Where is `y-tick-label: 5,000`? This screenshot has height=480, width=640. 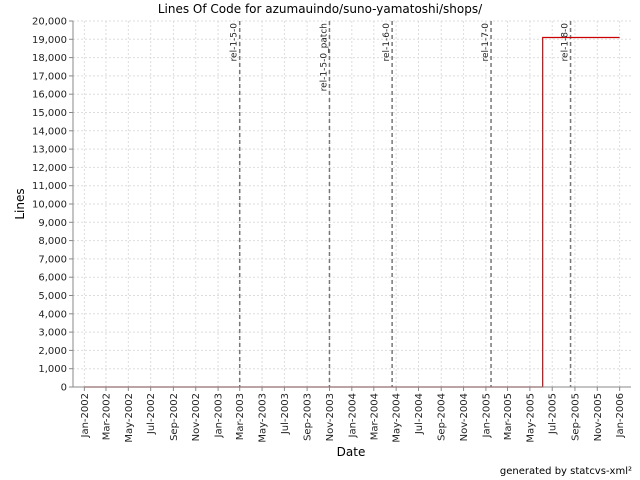
y-tick-label: 5,000 is located at coordinates (52, 296).